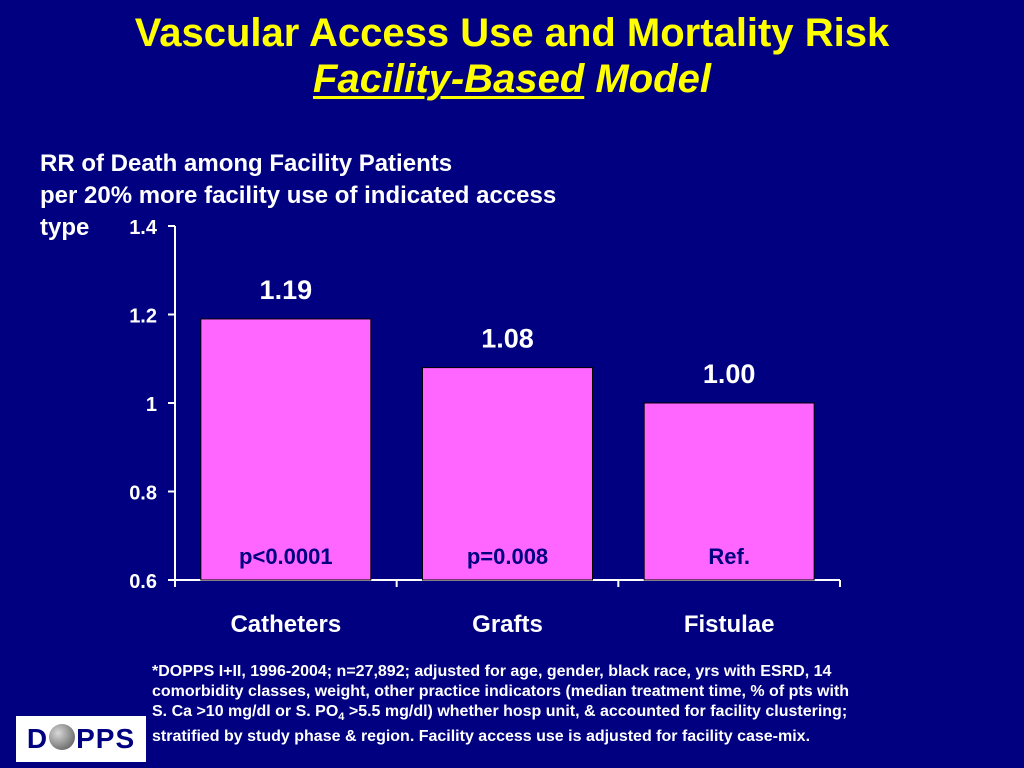 The height and width of the screenshot is (768, 1024). What do you see at coordinates (143, 317) in the screenshot?
I see `y-tick-label: 1.2` at bounding box center [143, 317].